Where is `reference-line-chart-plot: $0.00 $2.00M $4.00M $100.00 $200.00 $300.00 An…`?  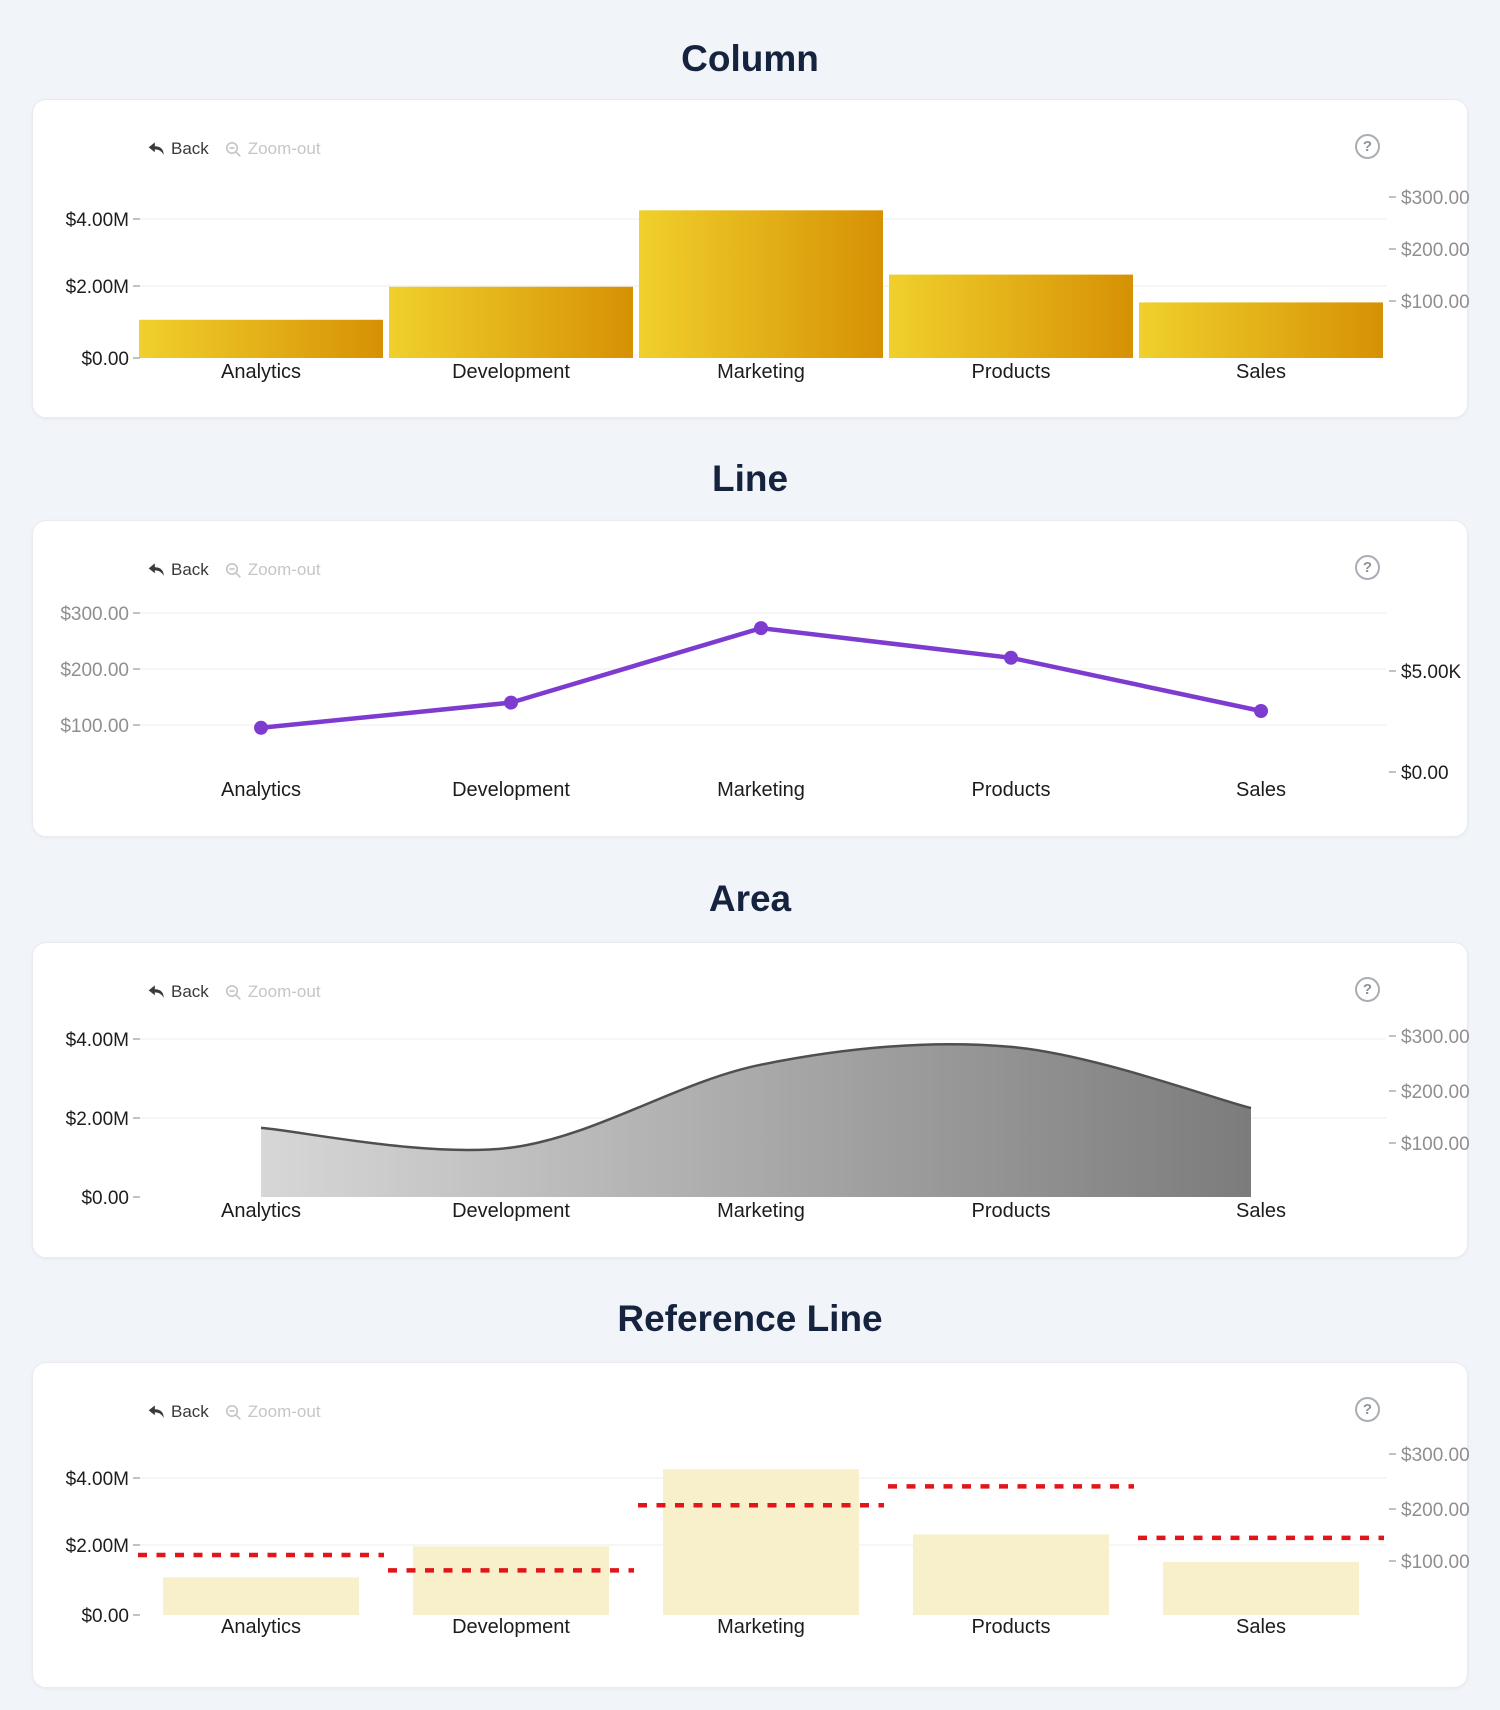 reference-line-chart-plot: $0.00 $2.00M $4.00M $100.00 $200.00 $300.00 An… is located at coordinates (767, 1541).